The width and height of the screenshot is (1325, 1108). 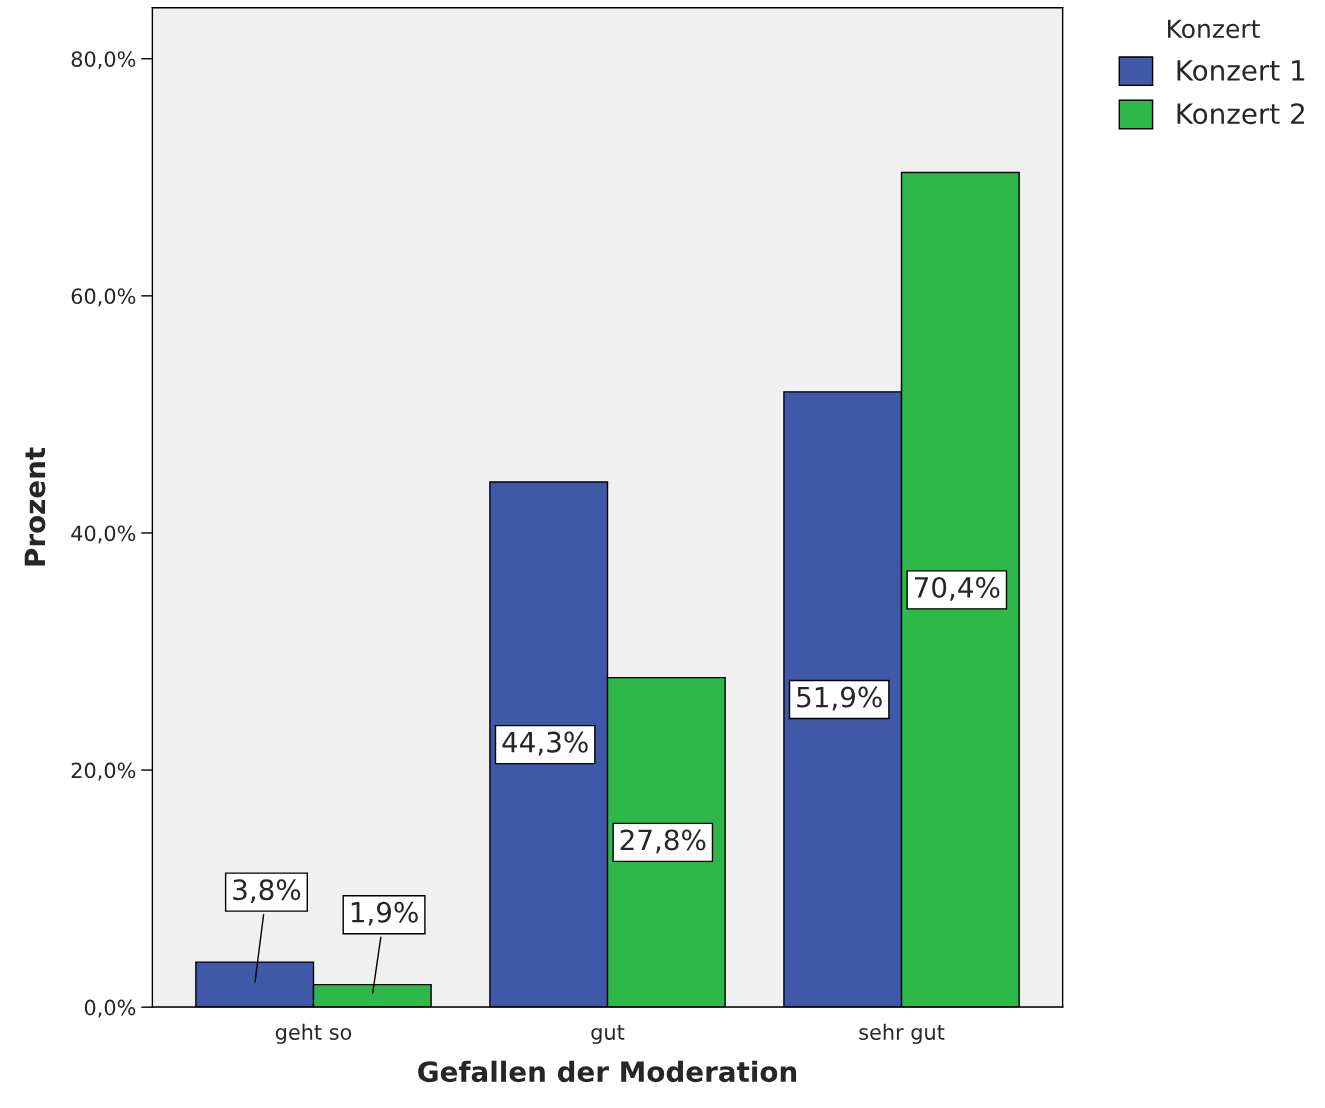 I want to click on y-tick-label: 60,0%, so click(x=103, y=297).